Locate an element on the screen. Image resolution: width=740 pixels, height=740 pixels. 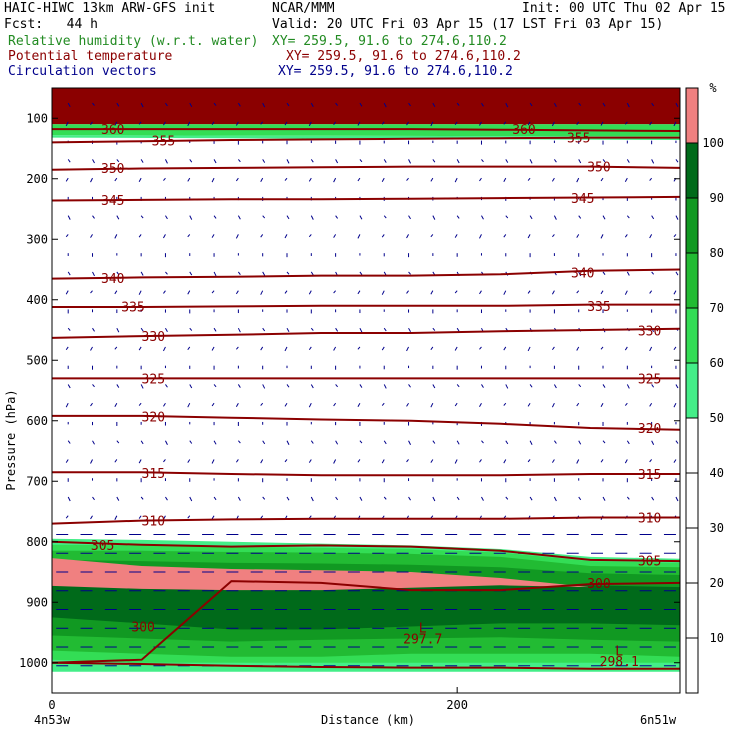
y-tick-label: 500 is located at coordinates (37, 360).